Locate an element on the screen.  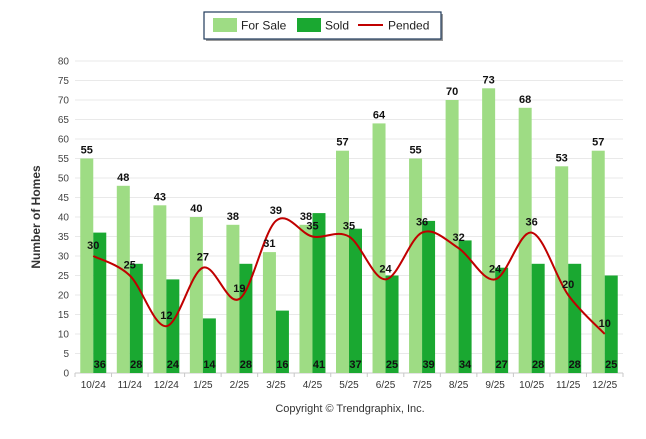
y-tick-label: 15 is located at coordinates (64, 315).